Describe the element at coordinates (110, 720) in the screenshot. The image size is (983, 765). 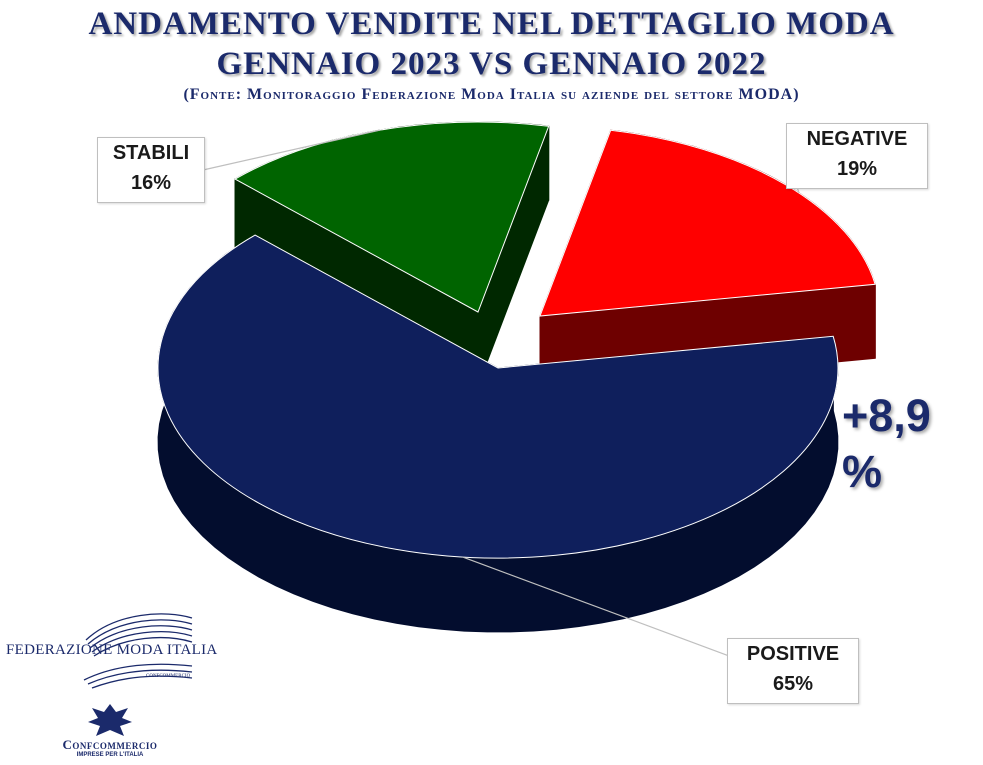
I see `eagle-icon` at that location.